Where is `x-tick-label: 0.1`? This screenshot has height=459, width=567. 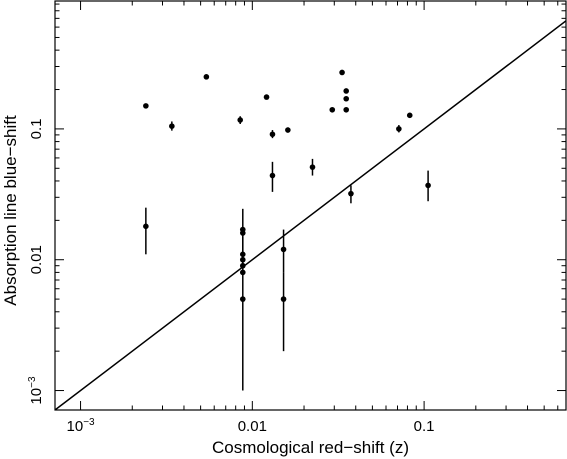 x-tick-label: 0.1 is located at coordinates (424, 426).